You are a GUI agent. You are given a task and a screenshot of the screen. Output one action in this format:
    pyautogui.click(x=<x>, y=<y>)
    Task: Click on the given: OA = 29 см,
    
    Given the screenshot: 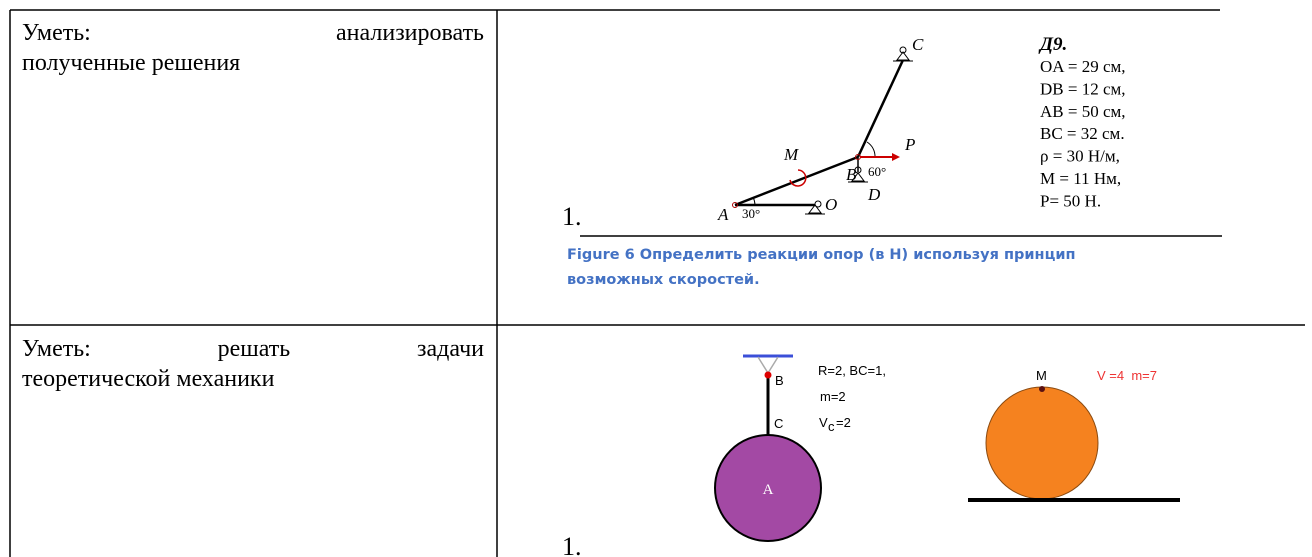 What is the action you would take?
    pyautogui.click(x=1083, y=66)
    